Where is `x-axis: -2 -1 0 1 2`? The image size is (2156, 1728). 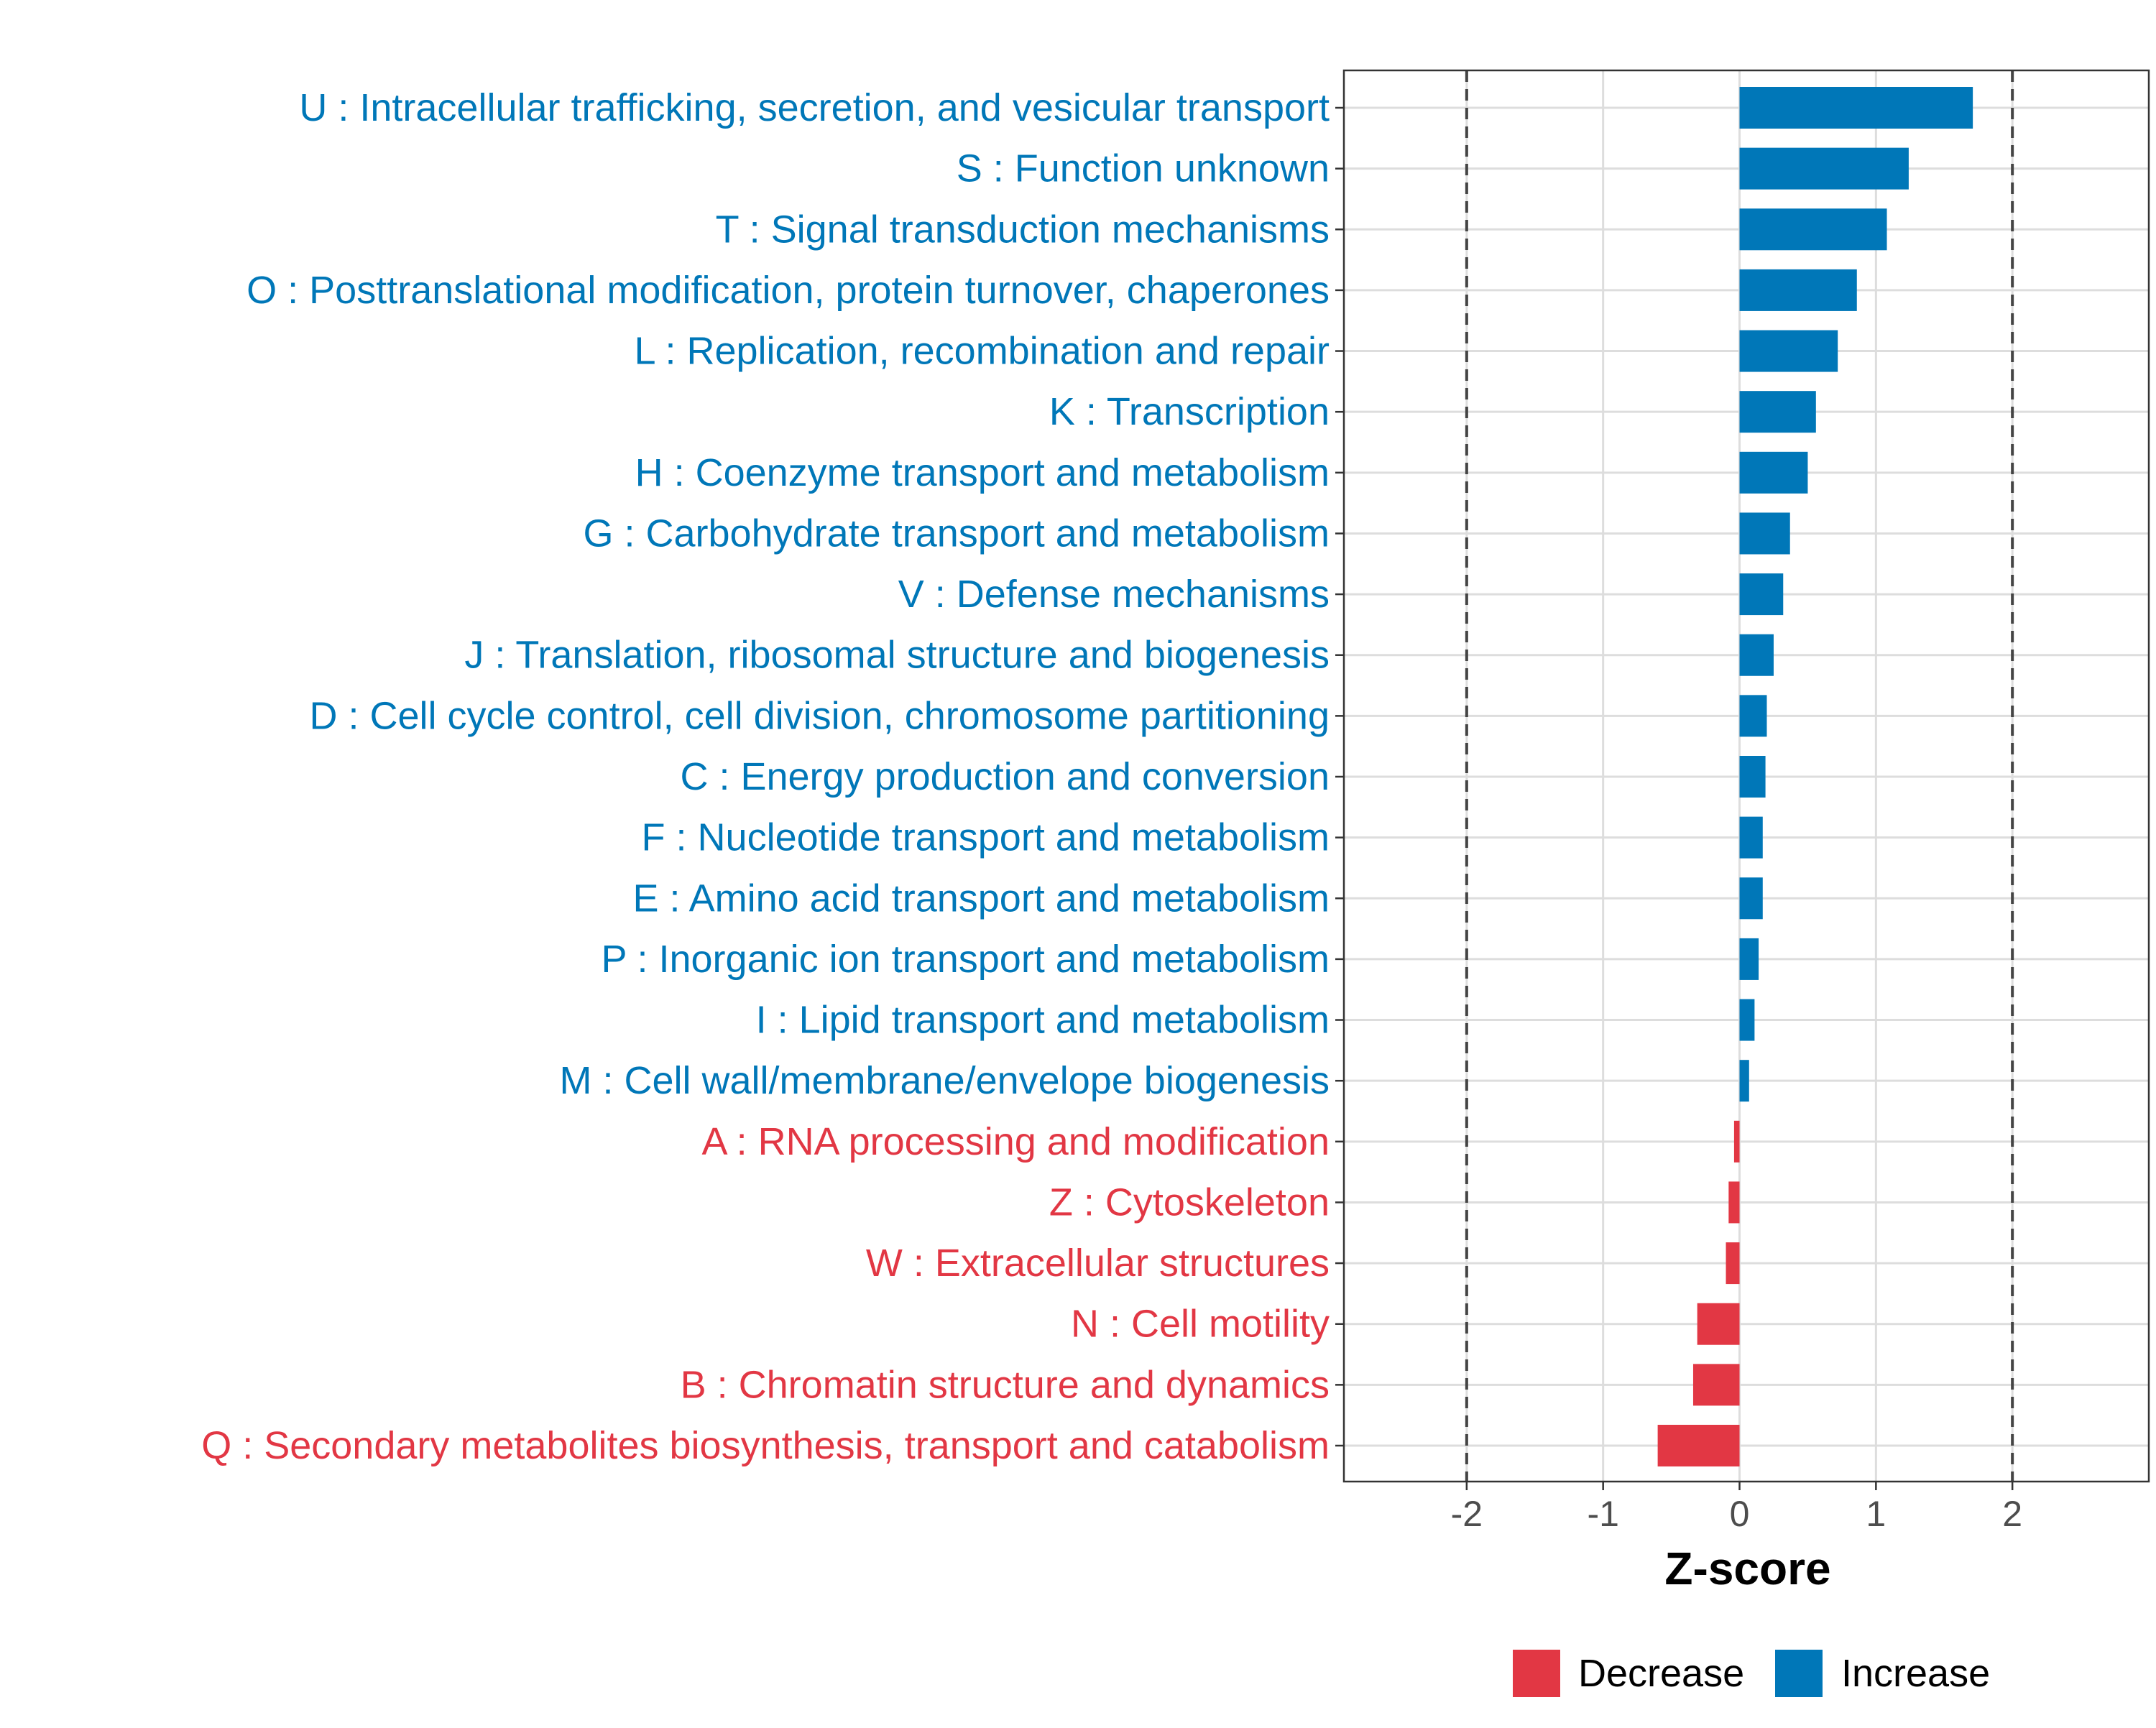
x-axis: -2 -1 0 1 2 is located at coordinates (1737, 1508).